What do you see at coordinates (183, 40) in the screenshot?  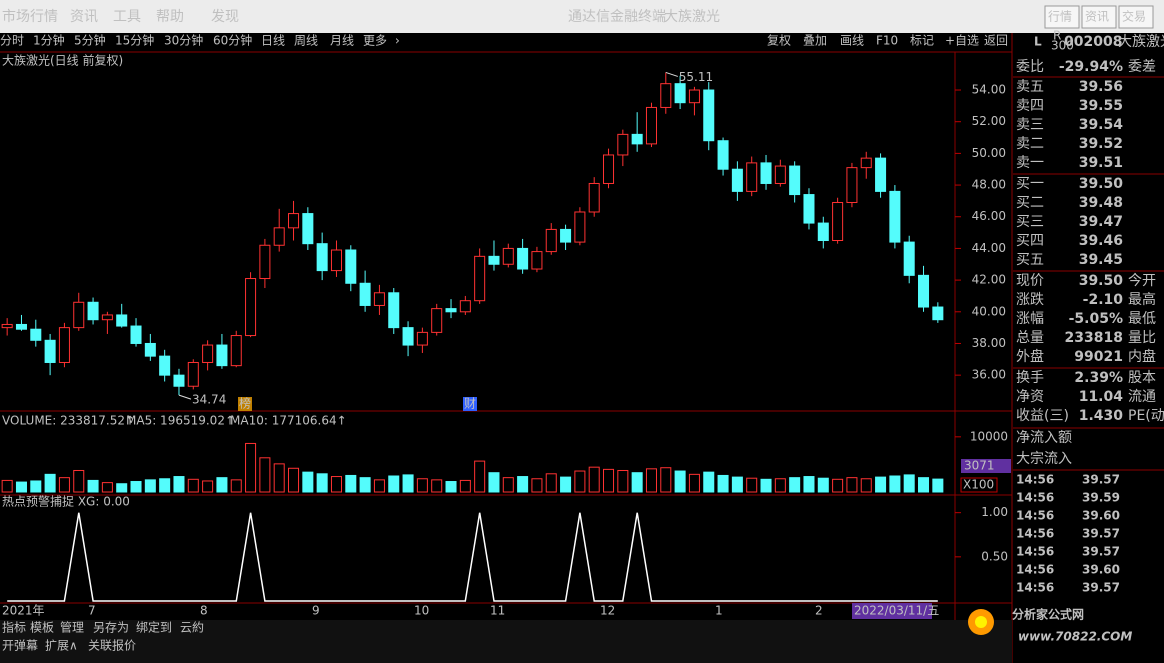 I see `period-tab: 30分钟` at bounding box center [183, 40].